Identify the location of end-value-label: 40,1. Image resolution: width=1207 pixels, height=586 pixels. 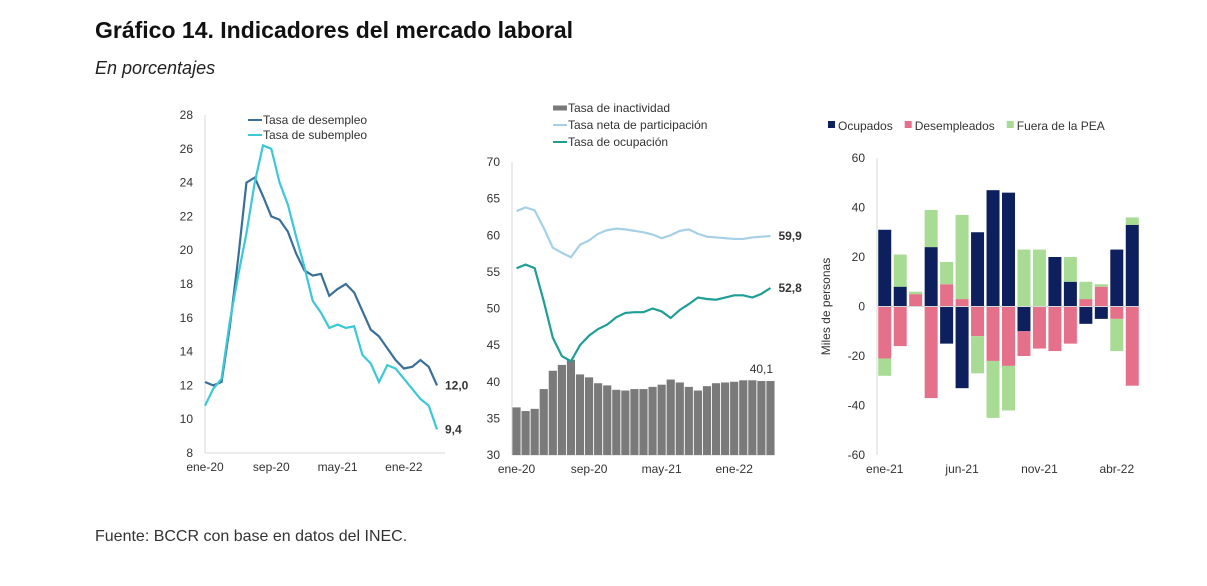
(762, 369).